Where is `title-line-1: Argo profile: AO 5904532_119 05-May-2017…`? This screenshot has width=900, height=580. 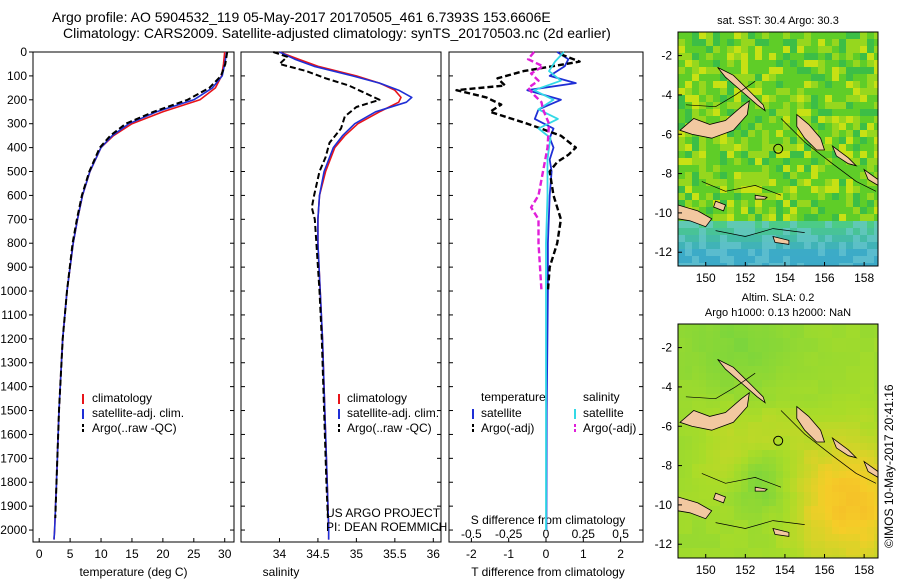
title-line-1: Argo profile: AO 5904532_119 05-May-2017… is located at coordinates (301, 17).